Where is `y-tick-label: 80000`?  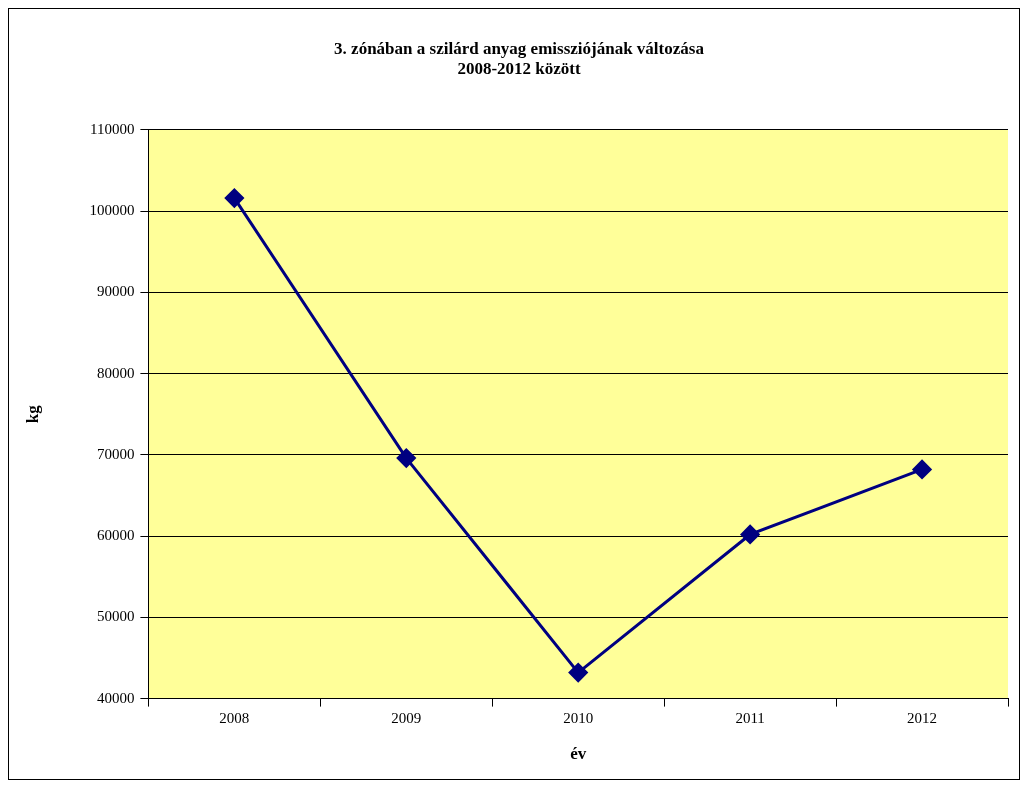 y-tick-label: 80000 is located at coordinates (115, 372).